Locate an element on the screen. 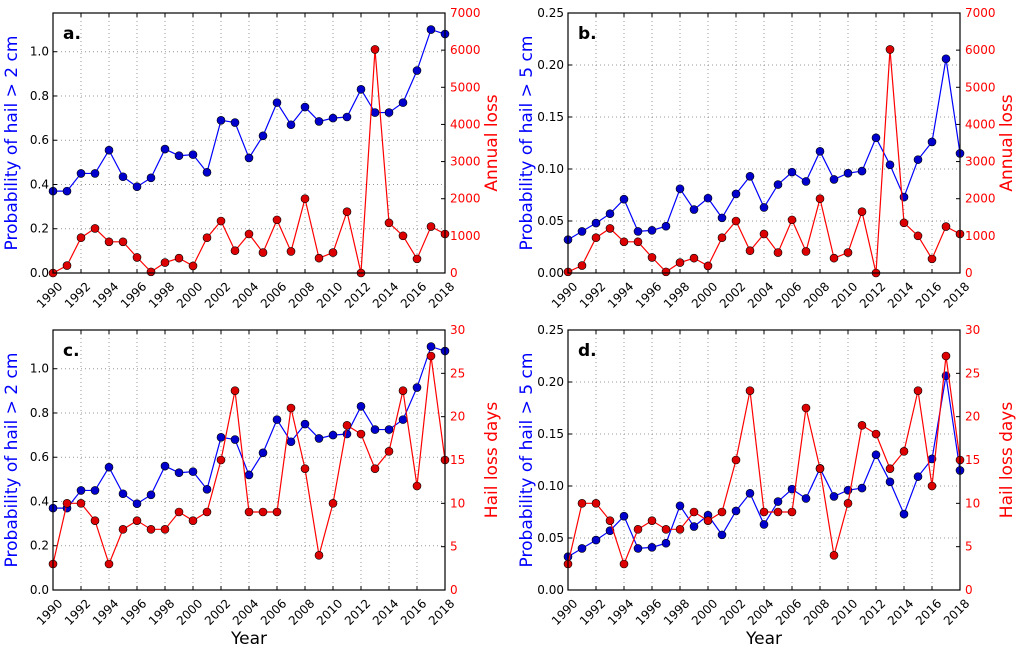  x-tick-label: 1998 is located at coordinates (676, 611).